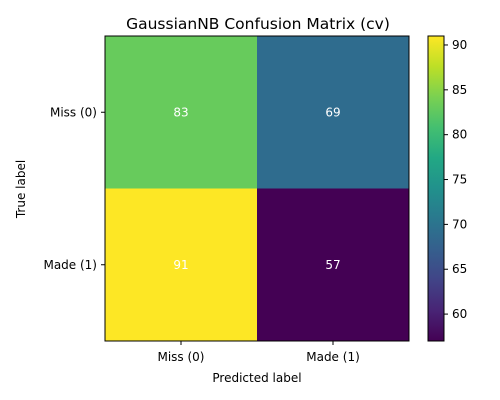 Image resolution: width=500 pixels, height=400 pixels. What do you see at coordinates (180, 112) in the screenshot?
I see `cell-value-label: 83` at bounding box center [180, 112].